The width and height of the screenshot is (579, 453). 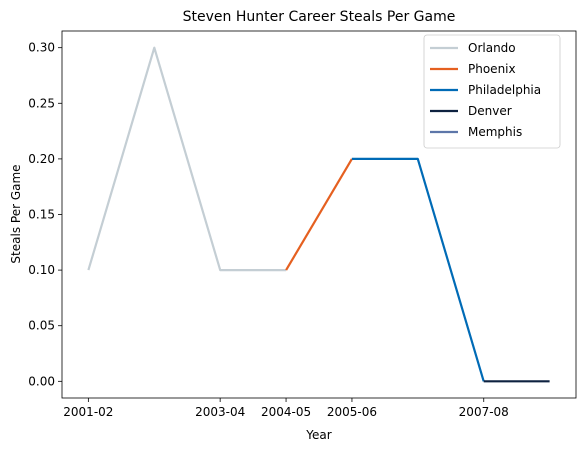 I want to click on y-axis-ticks: 0.00 0.05 0.10 0.15 0.20 0.25 0.30, so click(x=45, y=214).